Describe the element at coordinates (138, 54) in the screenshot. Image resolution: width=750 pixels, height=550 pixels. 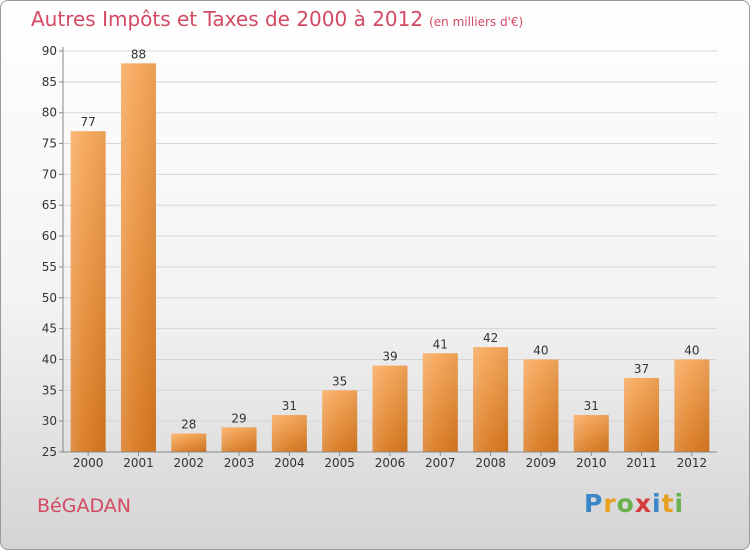
I see `data-label: 88` at that location.